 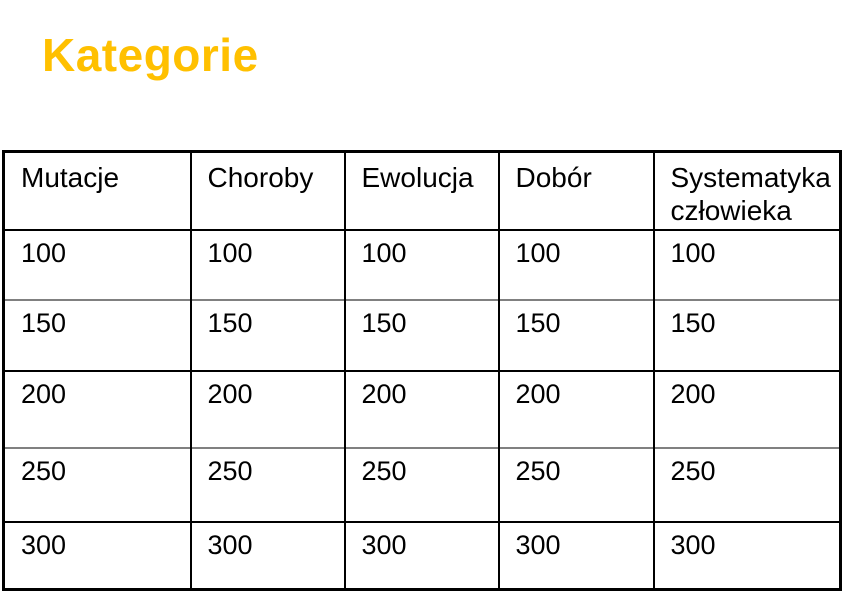 I want to click on category-header-cell: Ewolucja, so click(x=421, y=190).